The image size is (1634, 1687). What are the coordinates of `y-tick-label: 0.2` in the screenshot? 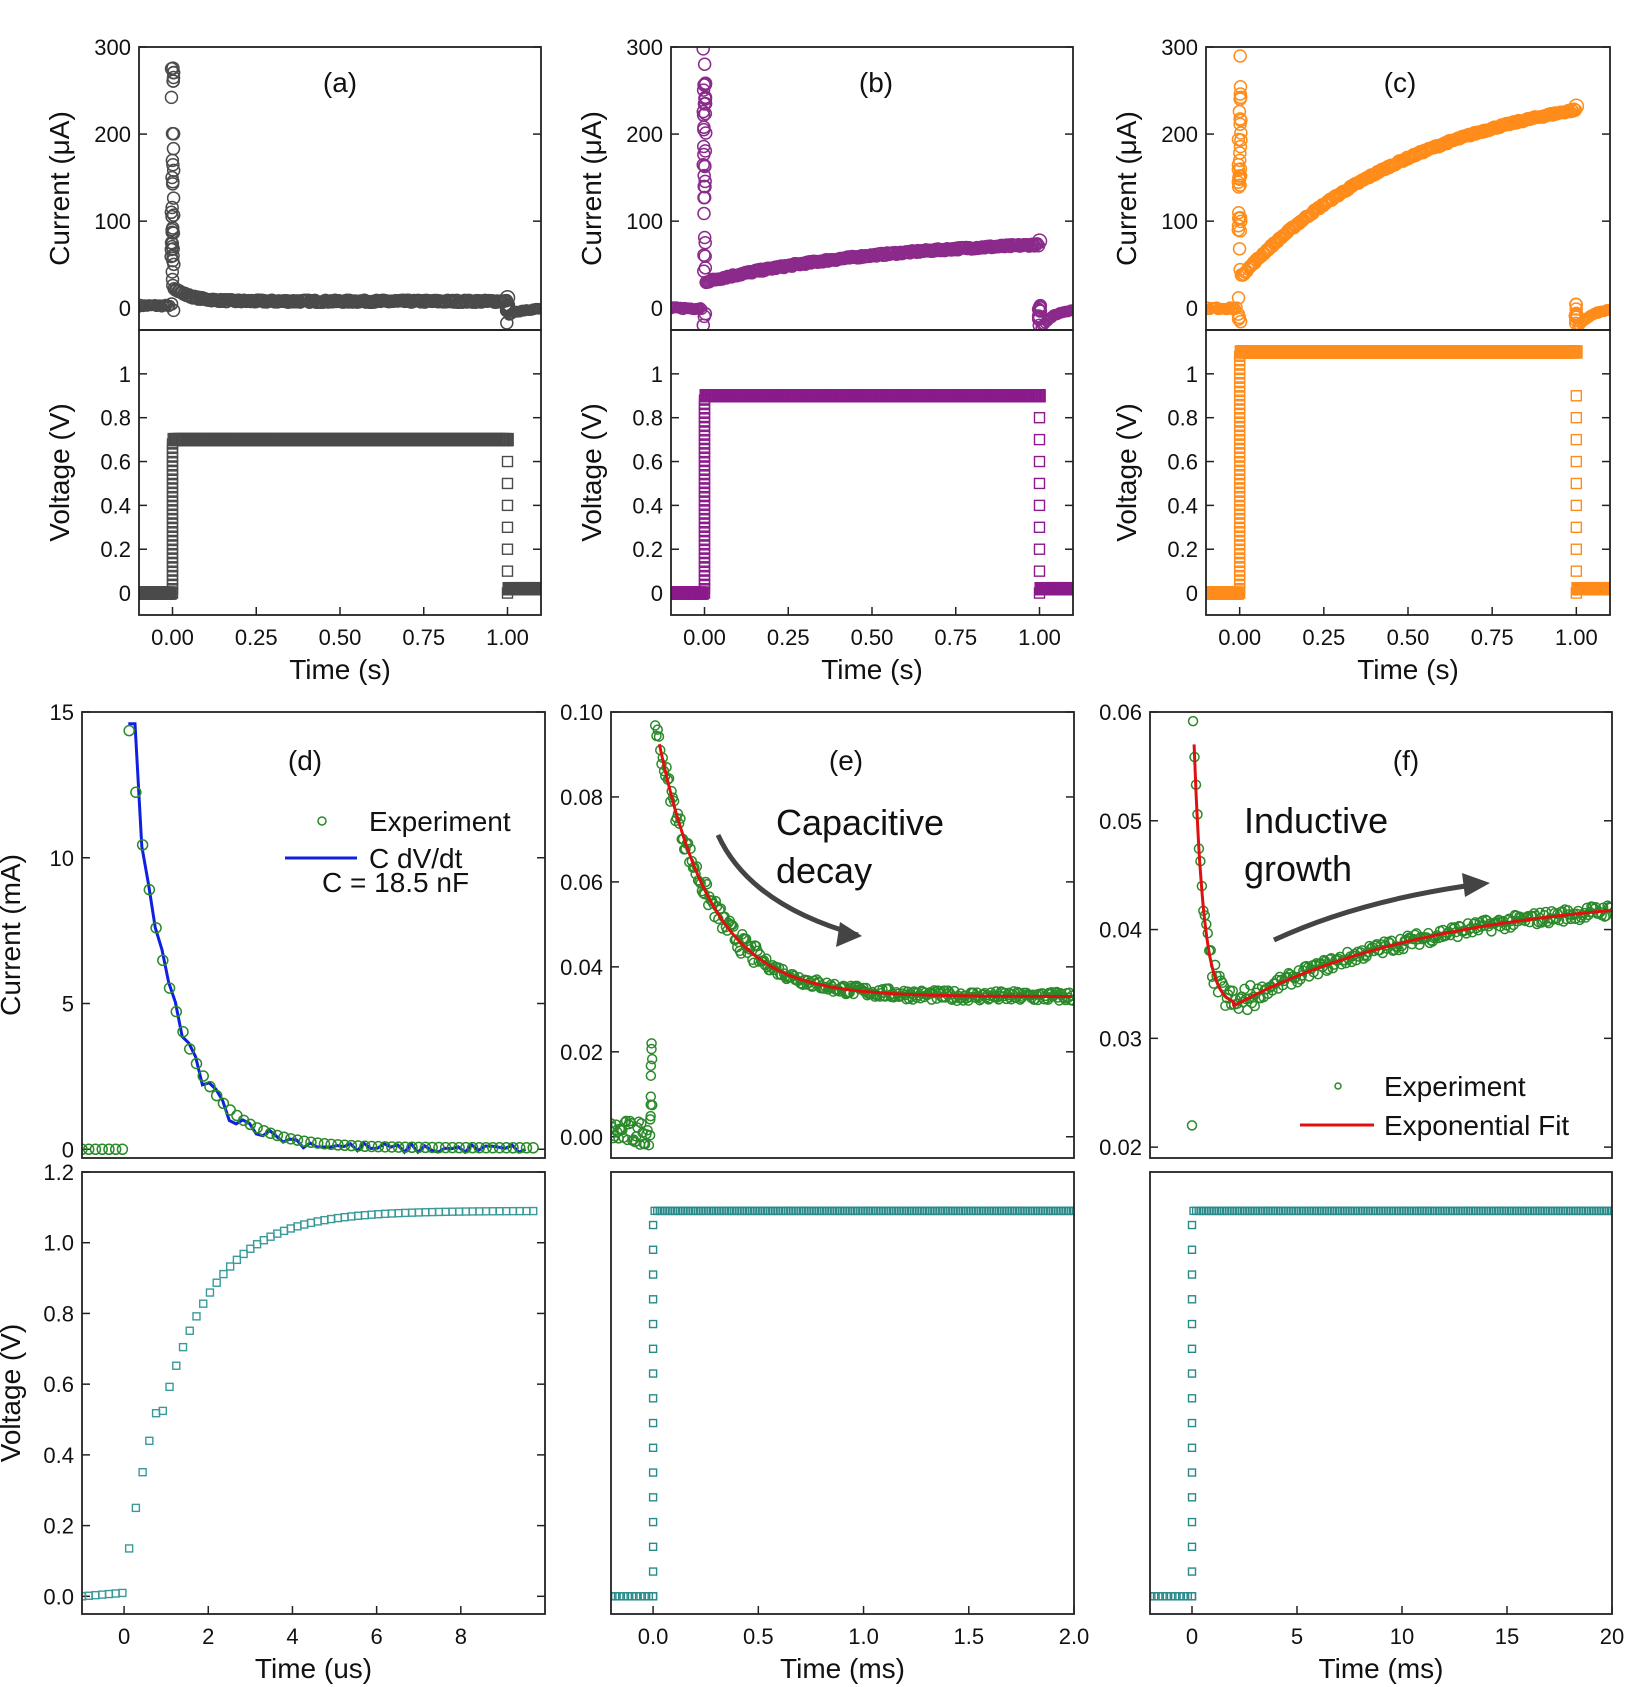 It's located at (1182, 549).